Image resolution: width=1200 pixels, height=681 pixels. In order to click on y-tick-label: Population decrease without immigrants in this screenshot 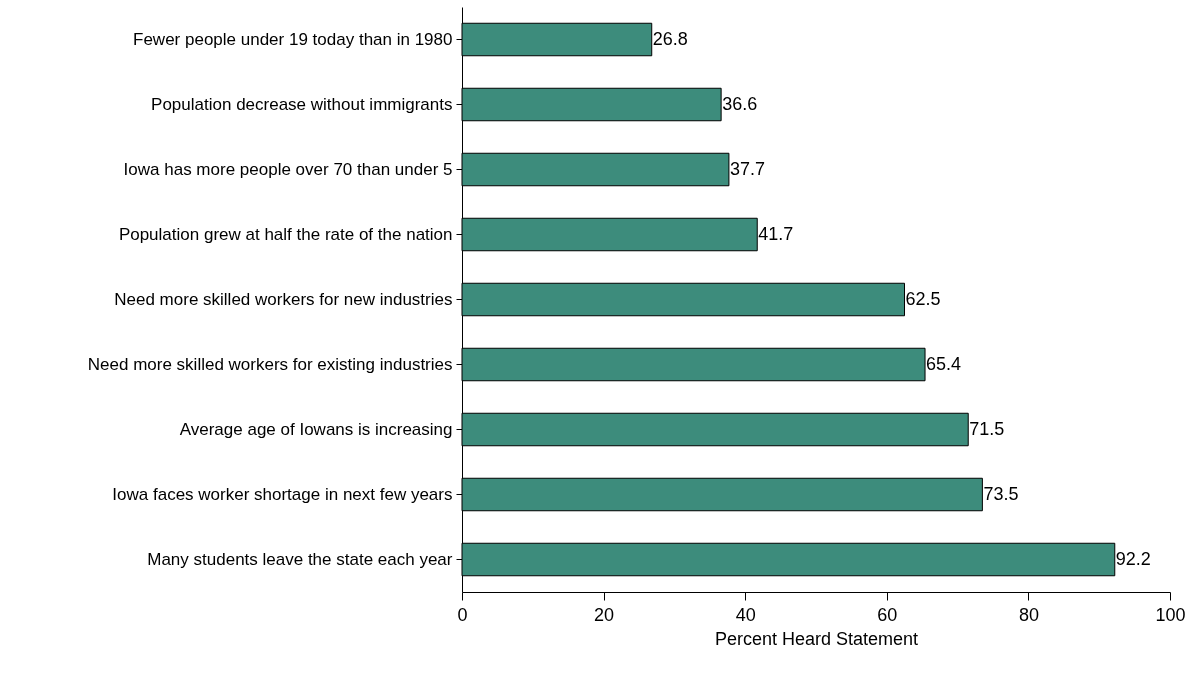, I will do `click(302, 104)`.